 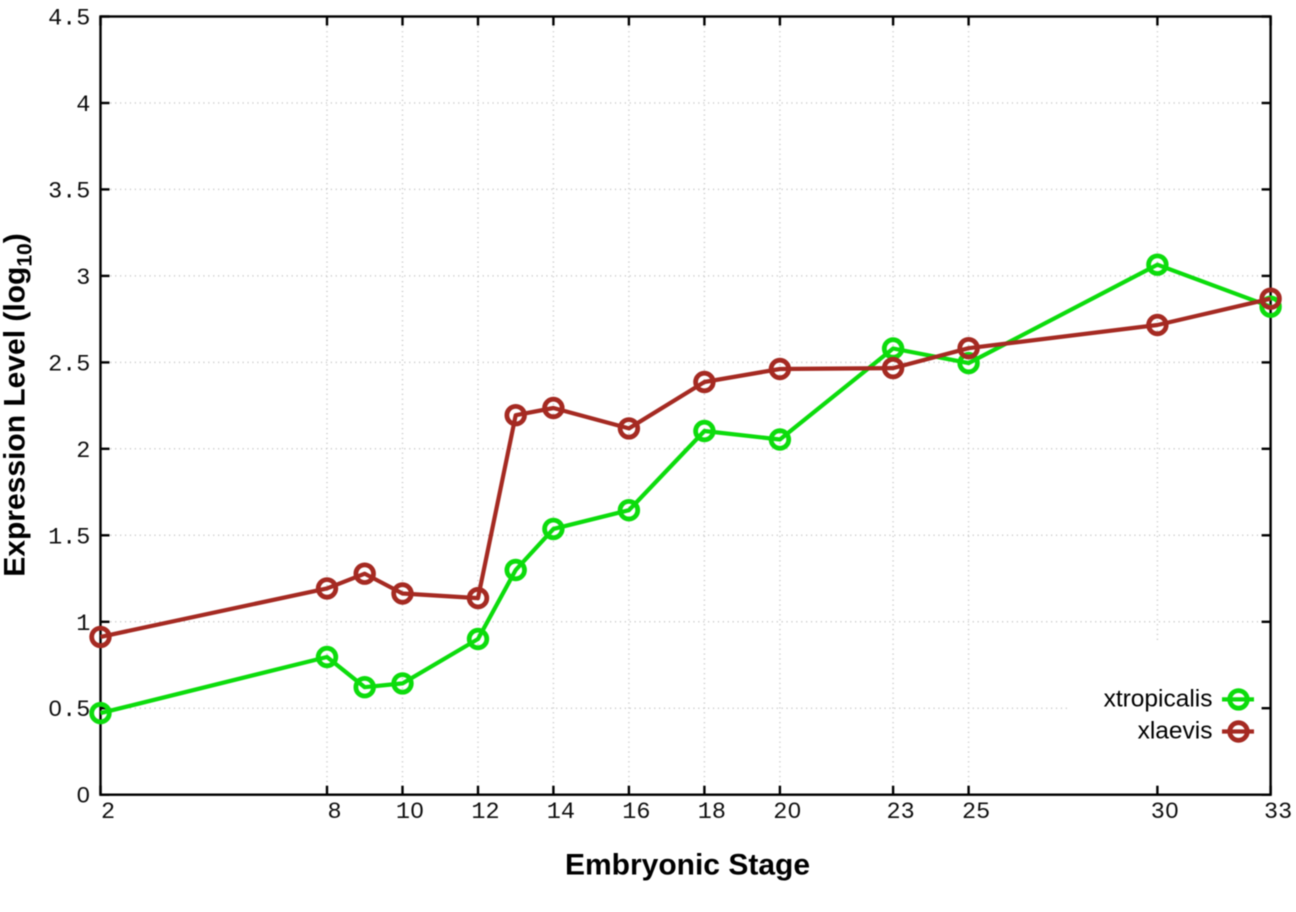 I want to click on svg-text: 25, so click(x=976, y=812).